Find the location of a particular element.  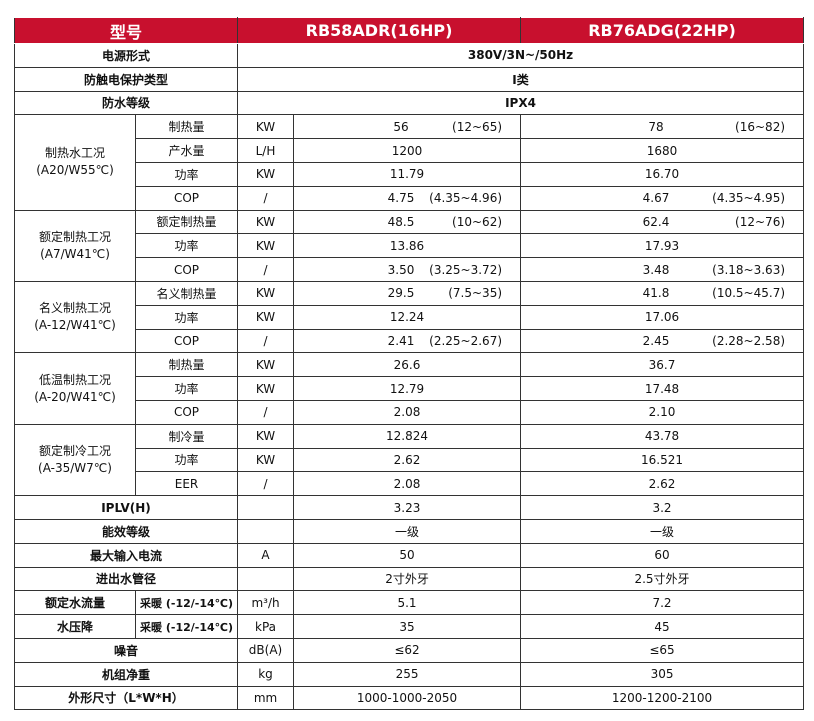

unit: dB(A) is located at coordinates (266, 650).